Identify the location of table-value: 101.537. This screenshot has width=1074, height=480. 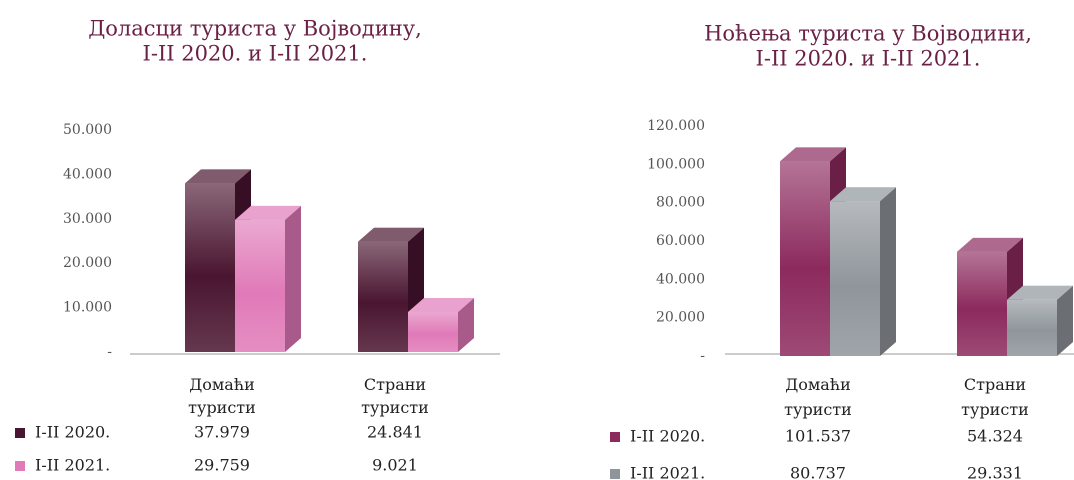
(818, 436).